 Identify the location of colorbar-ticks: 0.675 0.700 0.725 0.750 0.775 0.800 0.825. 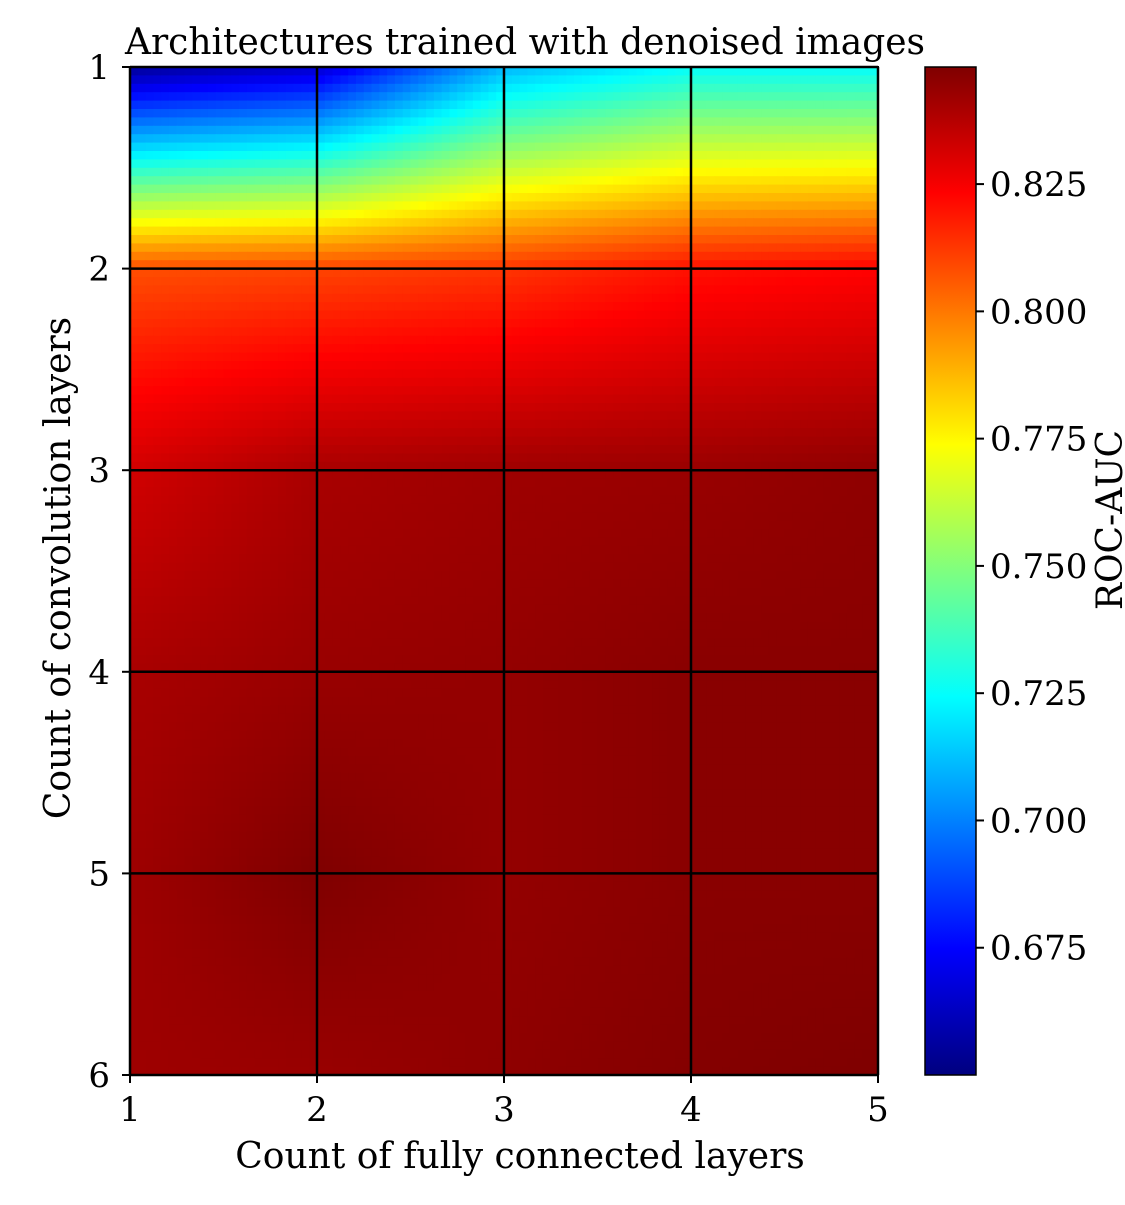
(1031, 567).